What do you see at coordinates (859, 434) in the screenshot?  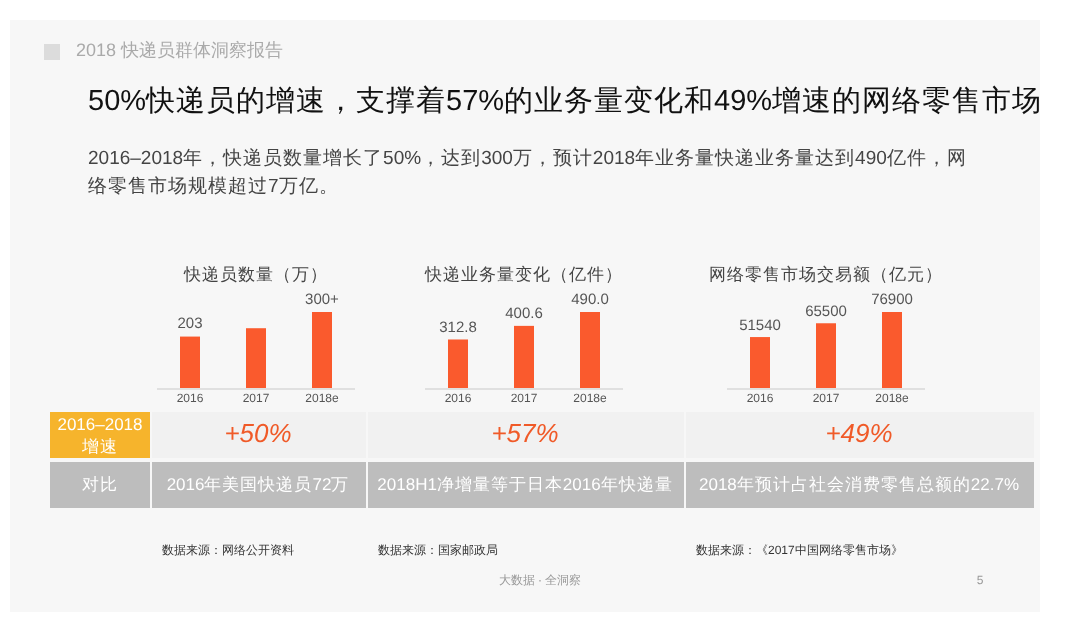 I see `text: +49%` at bounding box center [859, 434].